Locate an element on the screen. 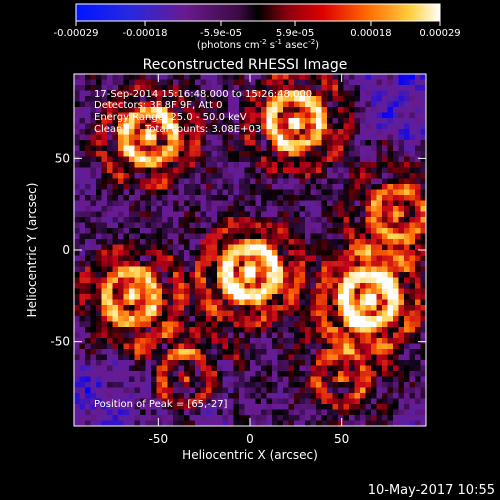 The image size is (500, 500). colorbar-gradient is located at coordinates (258, 12).